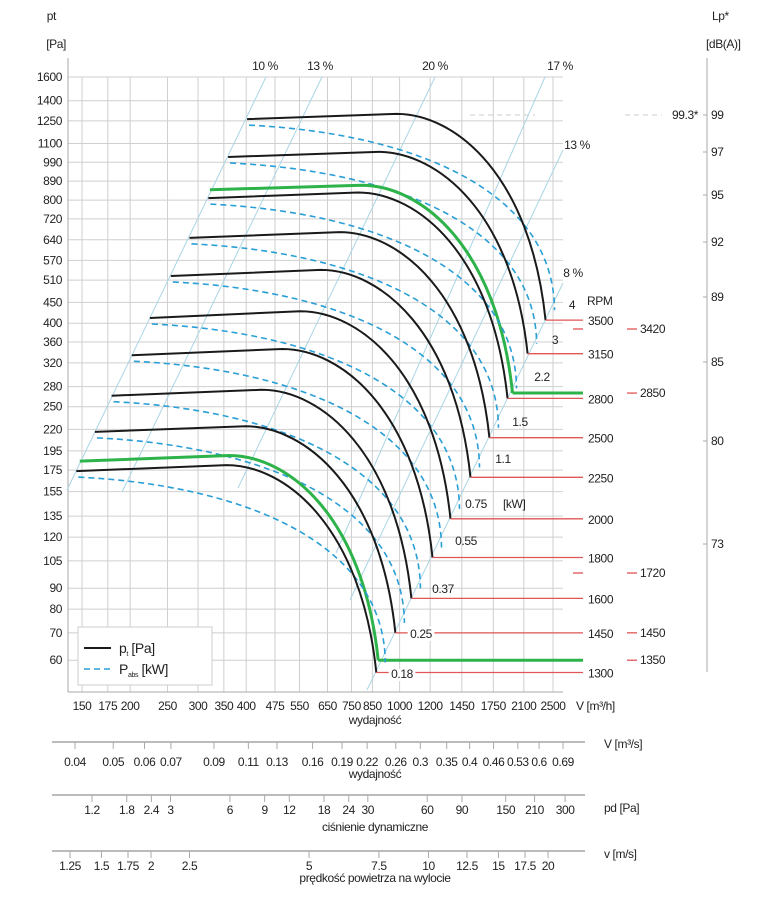  Describe the element at coordinates (566, 810) in the screenshot. I see `secondary-tick-label: 300` at that location.